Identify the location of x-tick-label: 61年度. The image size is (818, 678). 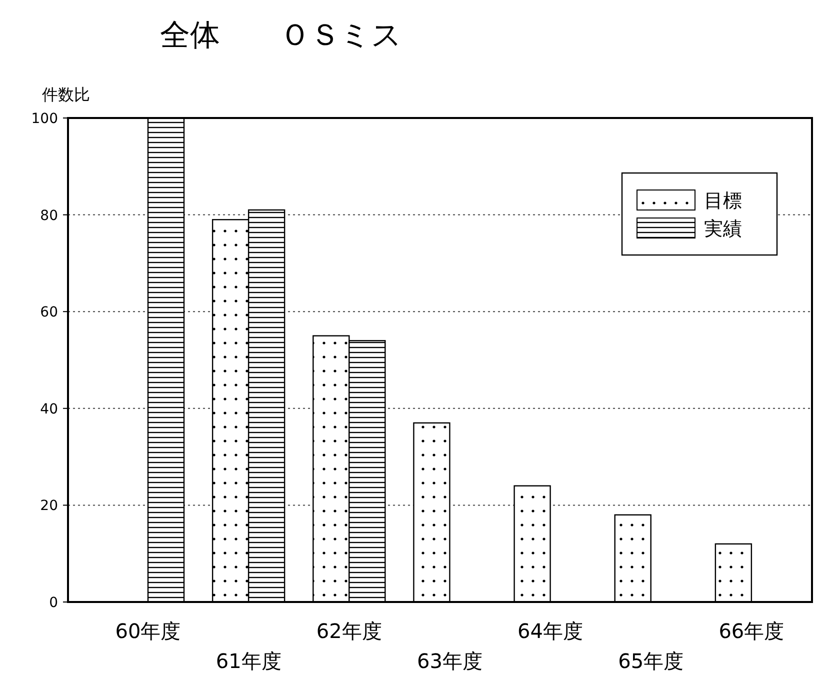
(249, 661).